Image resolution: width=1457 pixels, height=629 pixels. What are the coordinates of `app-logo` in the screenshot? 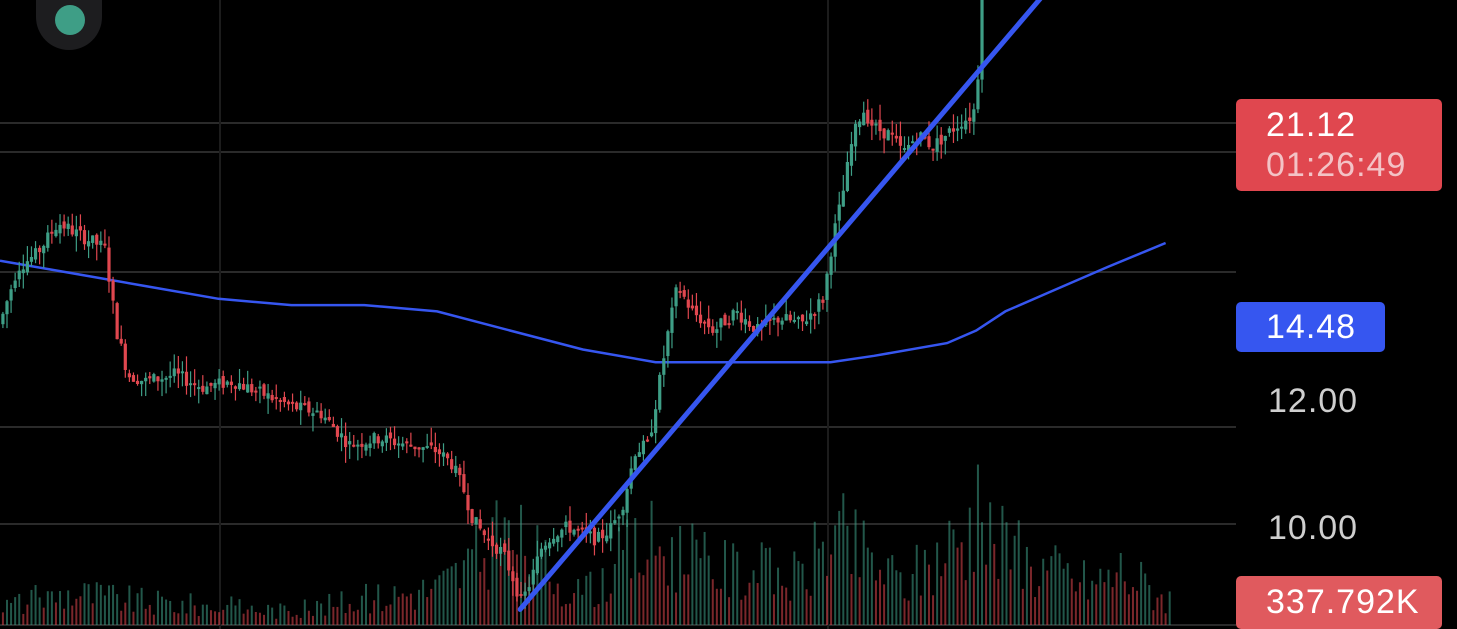 It's located at (69, 25).